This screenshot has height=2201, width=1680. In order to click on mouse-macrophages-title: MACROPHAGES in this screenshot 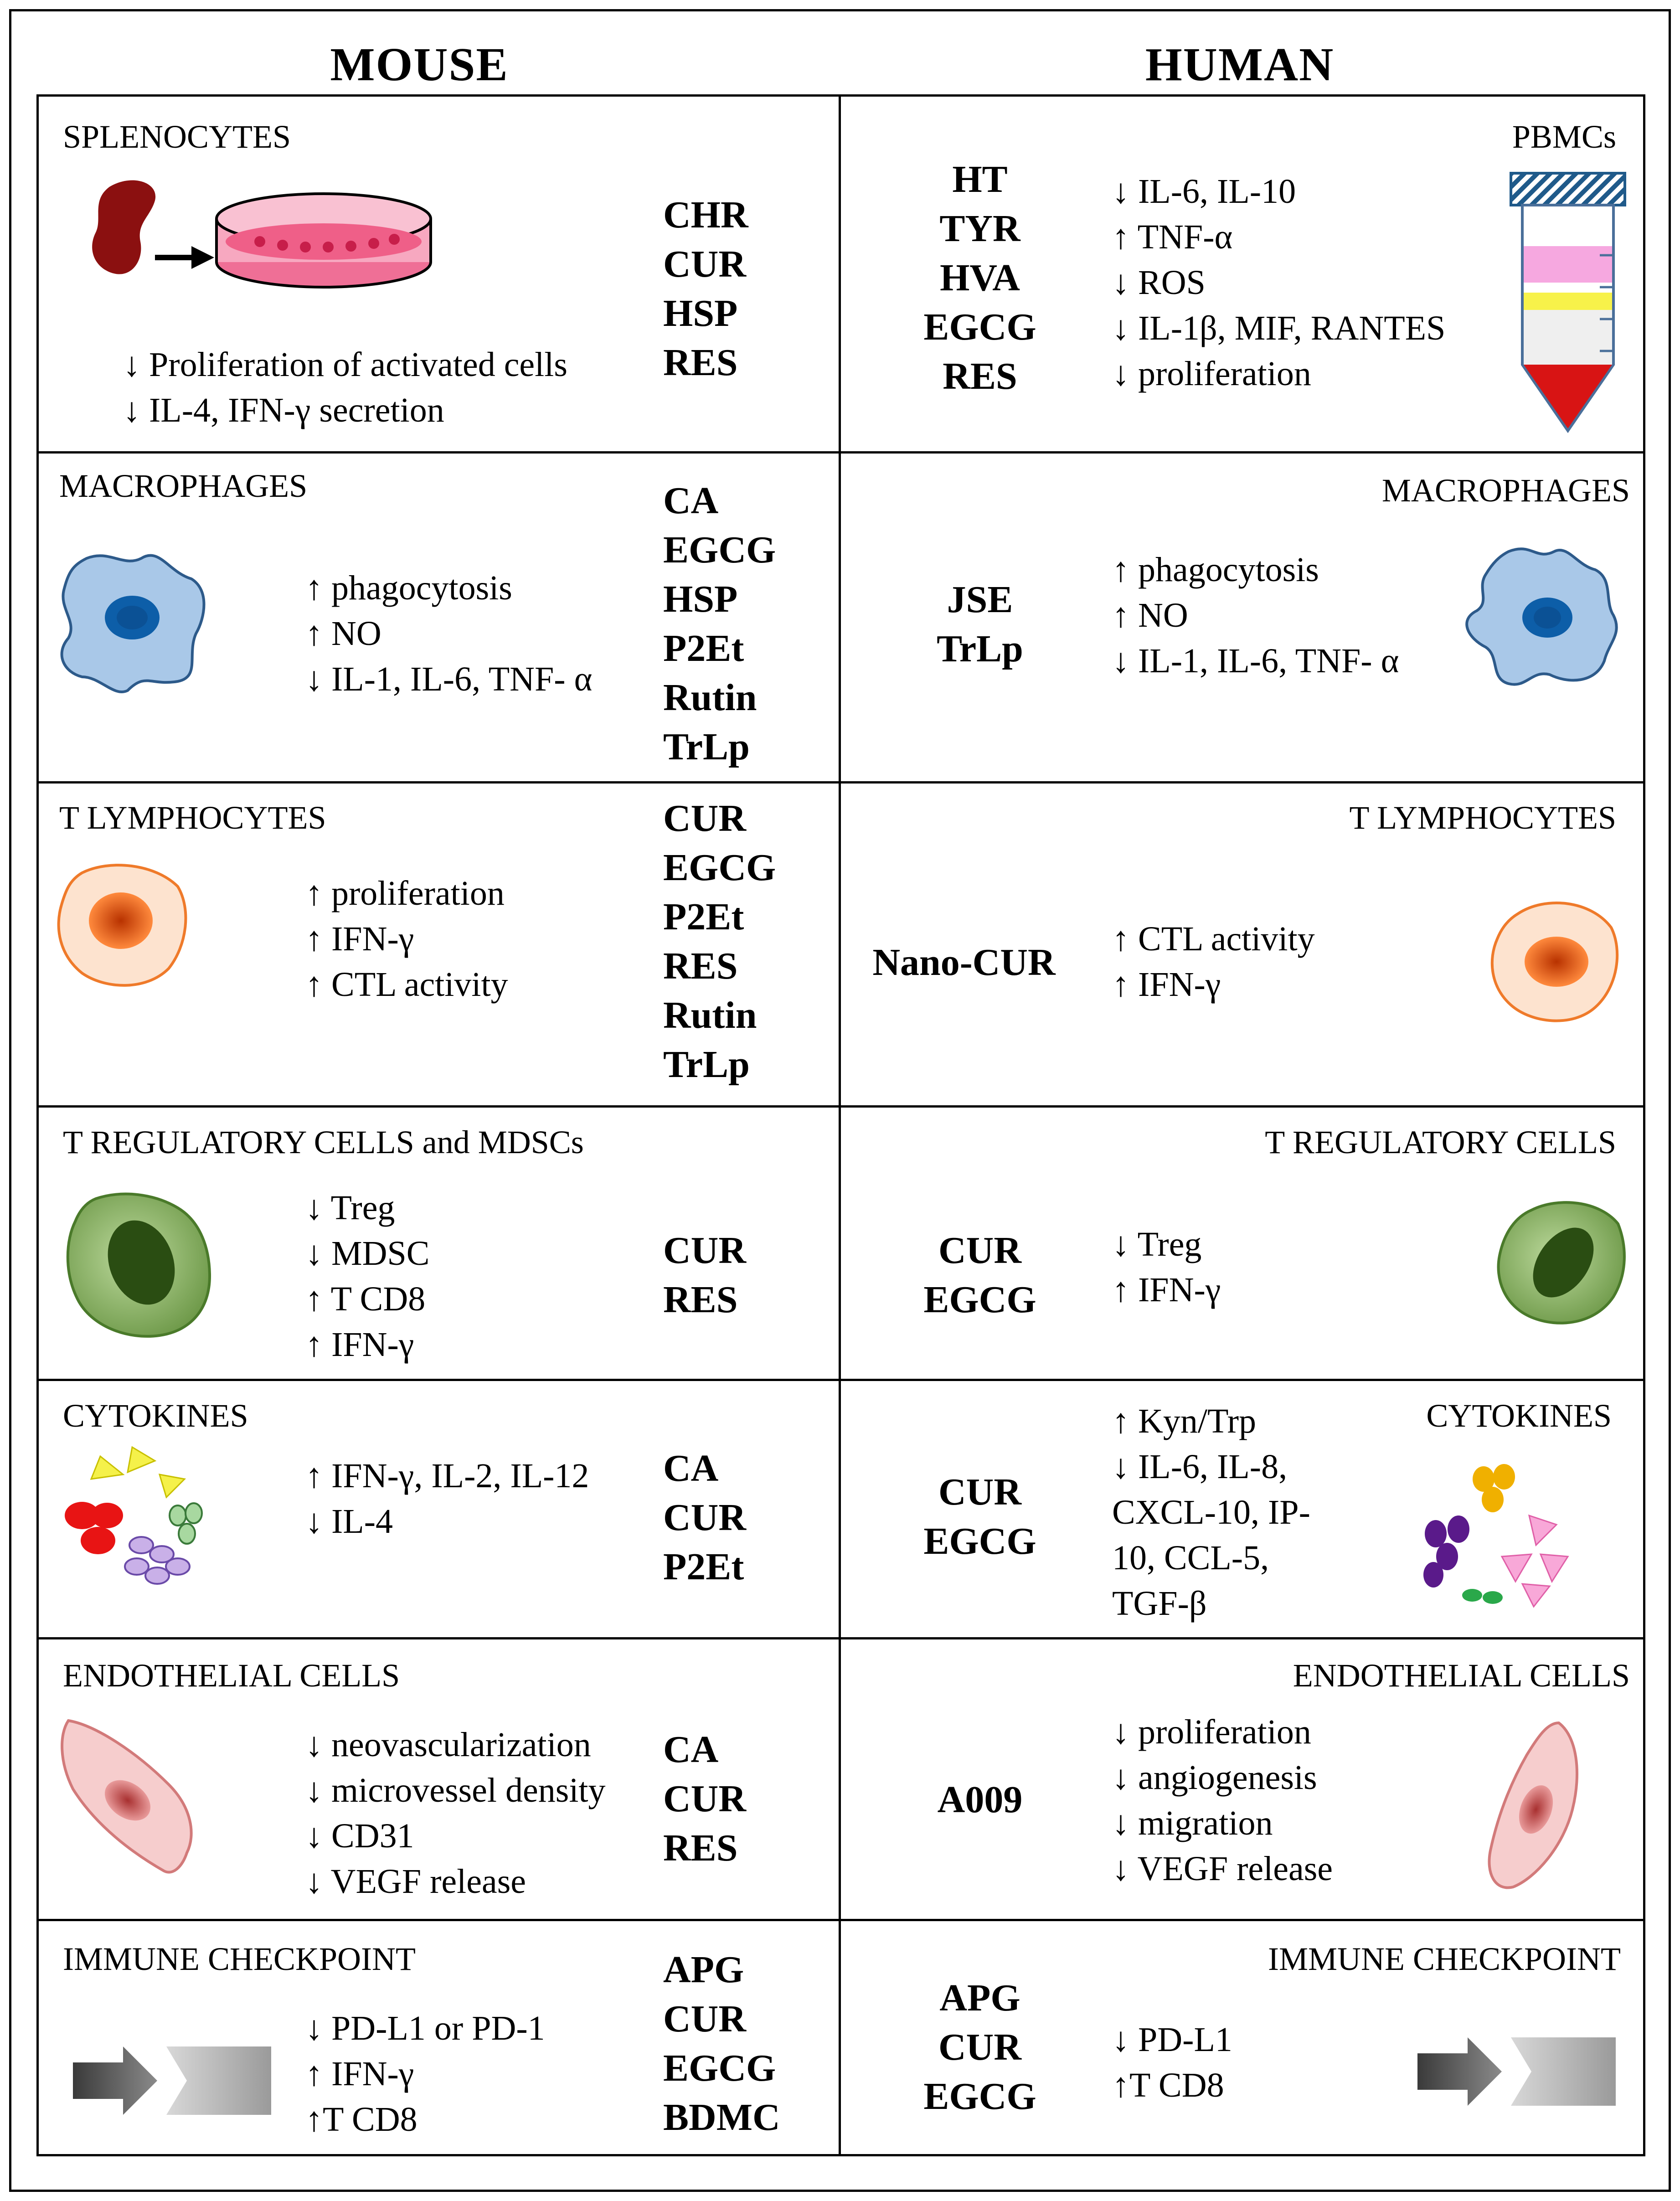, I will do `click(184, 486)`.